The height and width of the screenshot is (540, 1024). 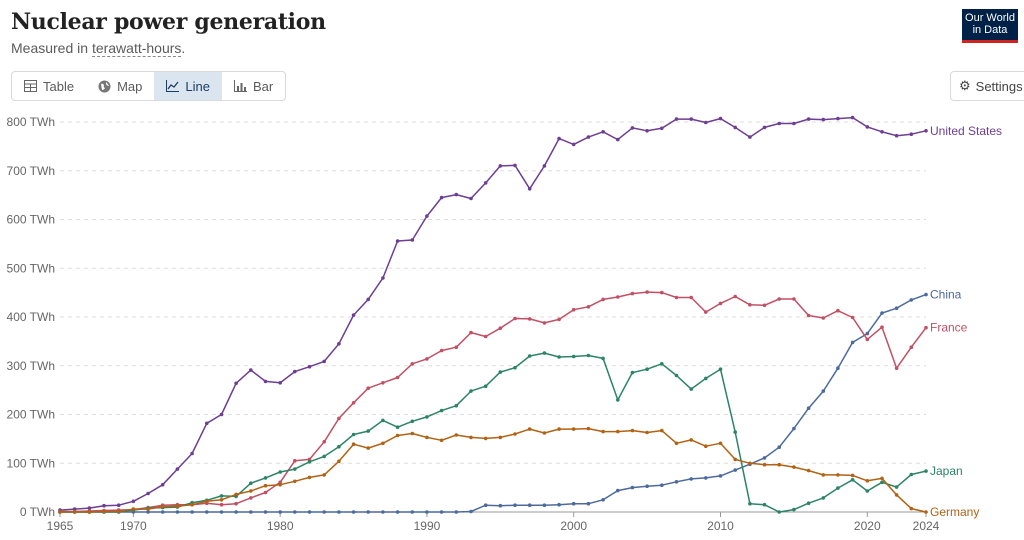 I want to click on subtitle-prefix: Measured in, so click(x=51, y=48).